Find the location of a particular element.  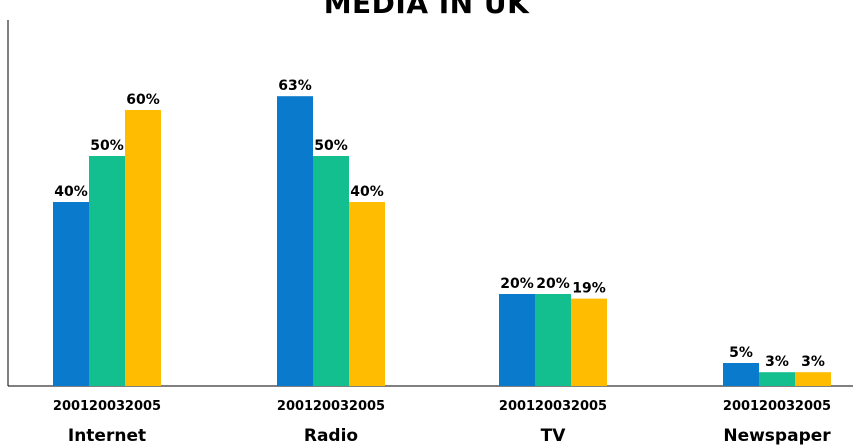

bar-radio-2005 is located at coordinates (367, 294).